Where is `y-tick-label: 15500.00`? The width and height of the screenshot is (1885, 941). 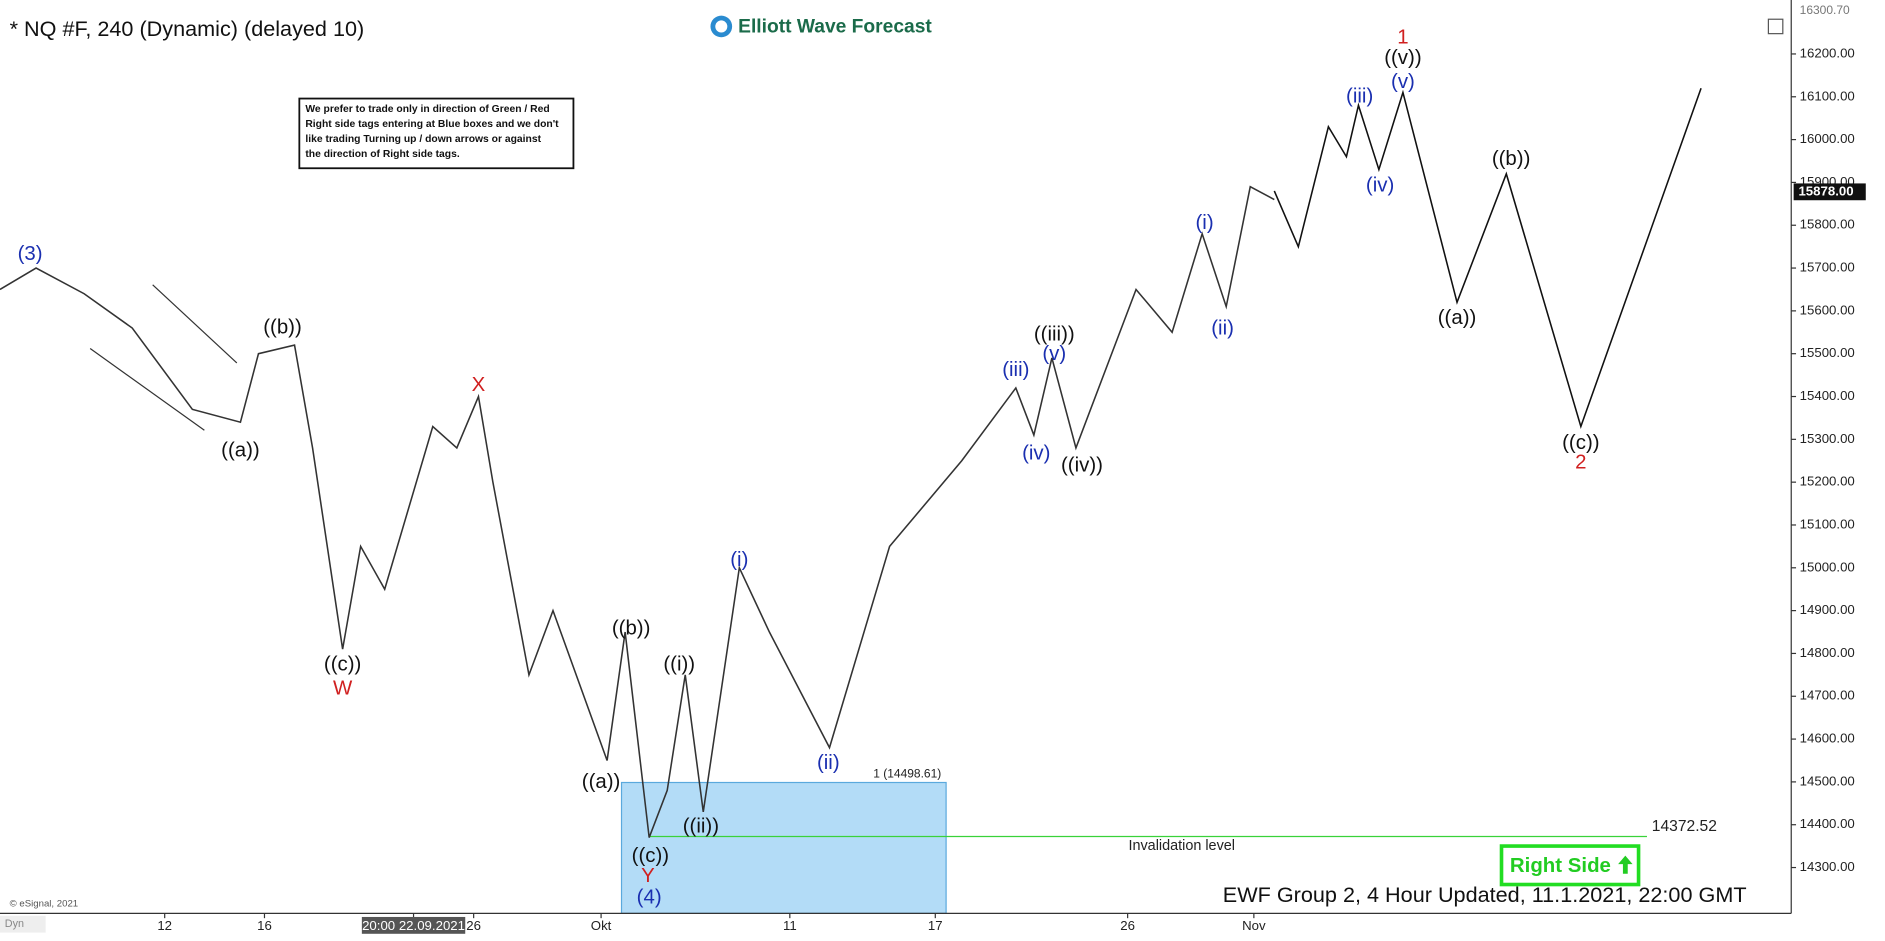 y-tick-label: 15500.00 is located at coordinates (1827, 352).